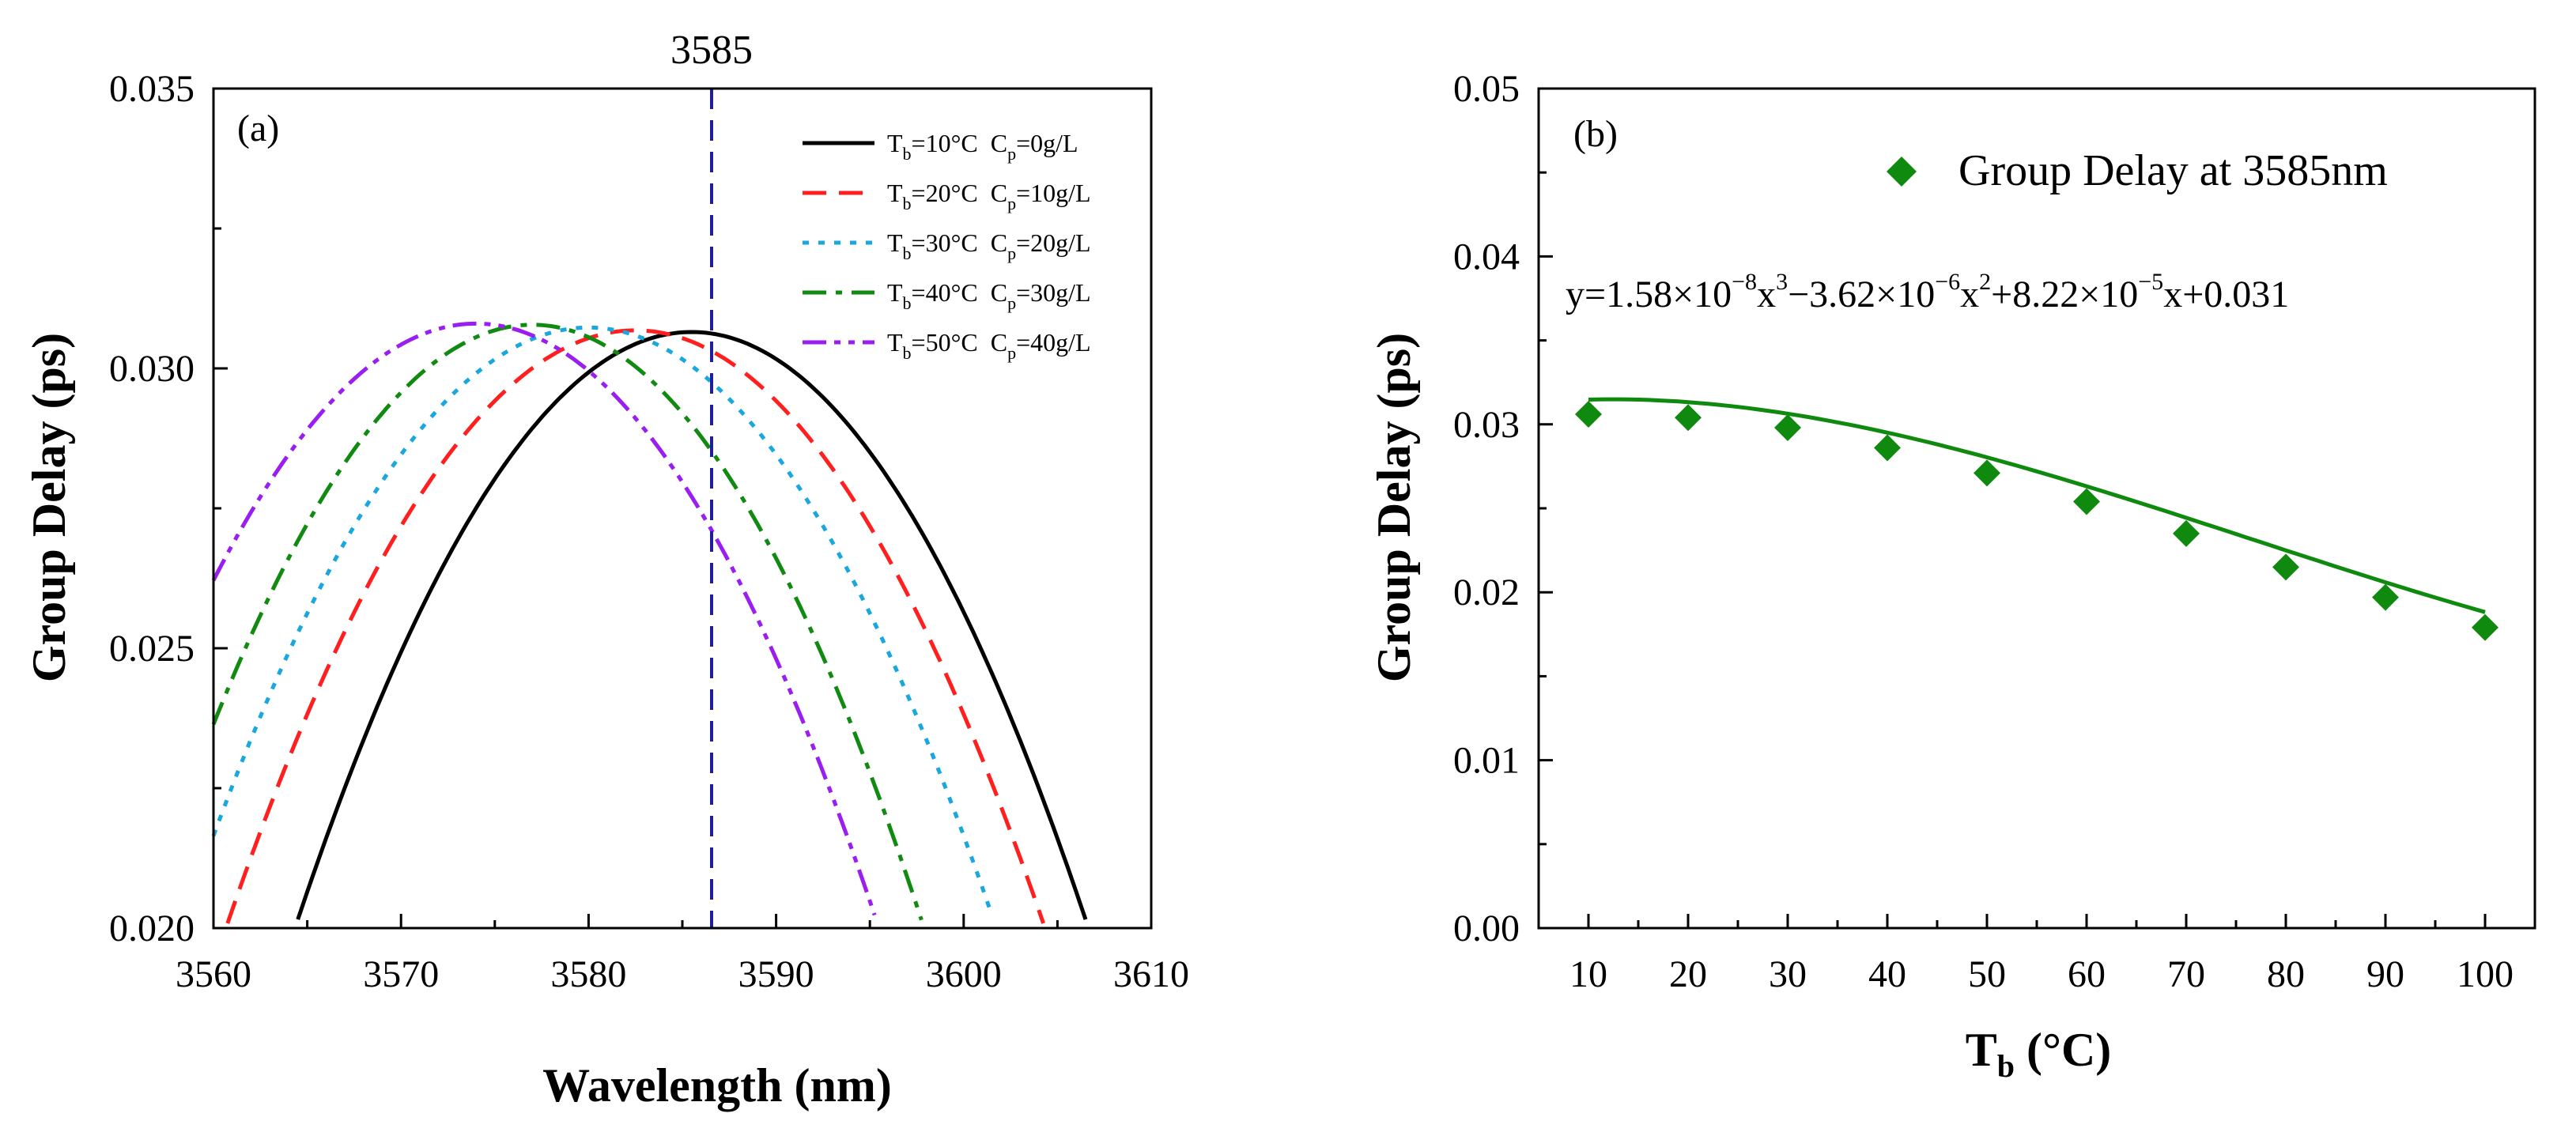  What do you see at coordinates (1486, 592) in the screenshot?
I see `panel-b-y-tick-label: 0.02` at bounding box center [1486, 592].